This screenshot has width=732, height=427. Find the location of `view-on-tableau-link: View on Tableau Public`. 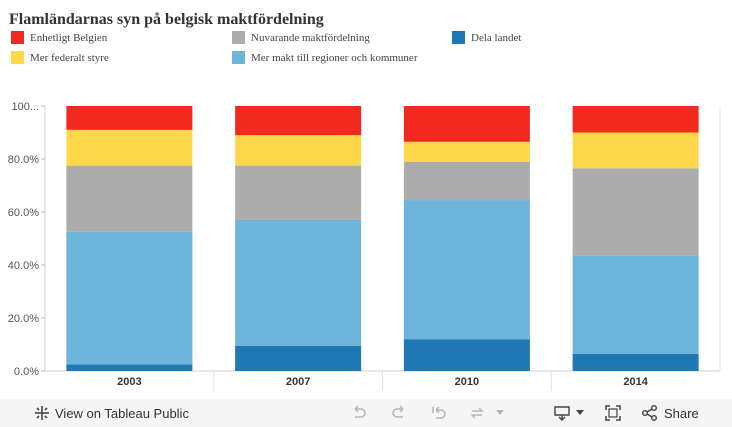

view-on-tableau-link: View on Tableau Public is located at coordinates (111, 413).